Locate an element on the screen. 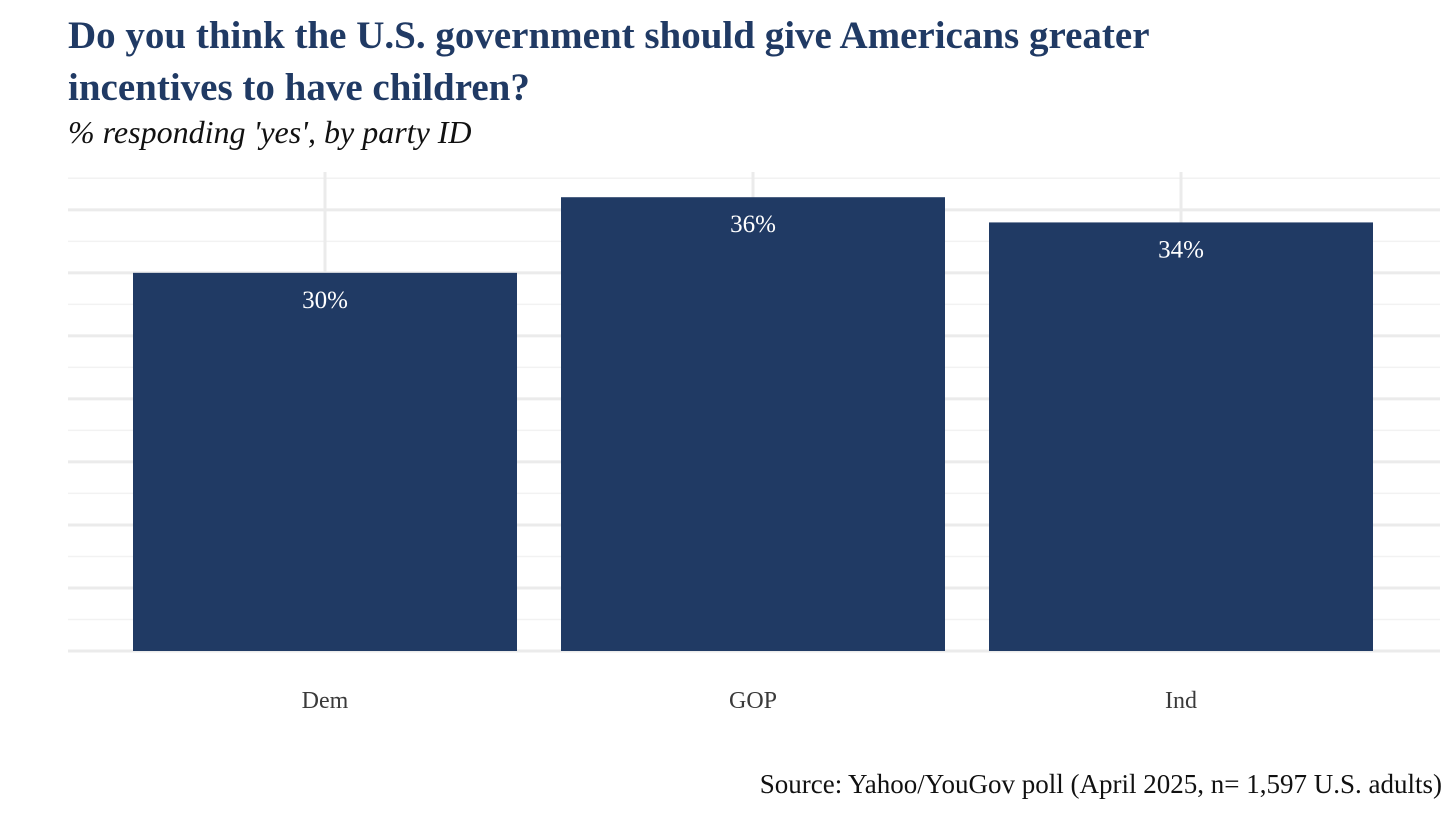 This screenshot has height=819, width=1456. x-axis-tick-labels: Dem GOP Ind is located at coordinates (749, 701).